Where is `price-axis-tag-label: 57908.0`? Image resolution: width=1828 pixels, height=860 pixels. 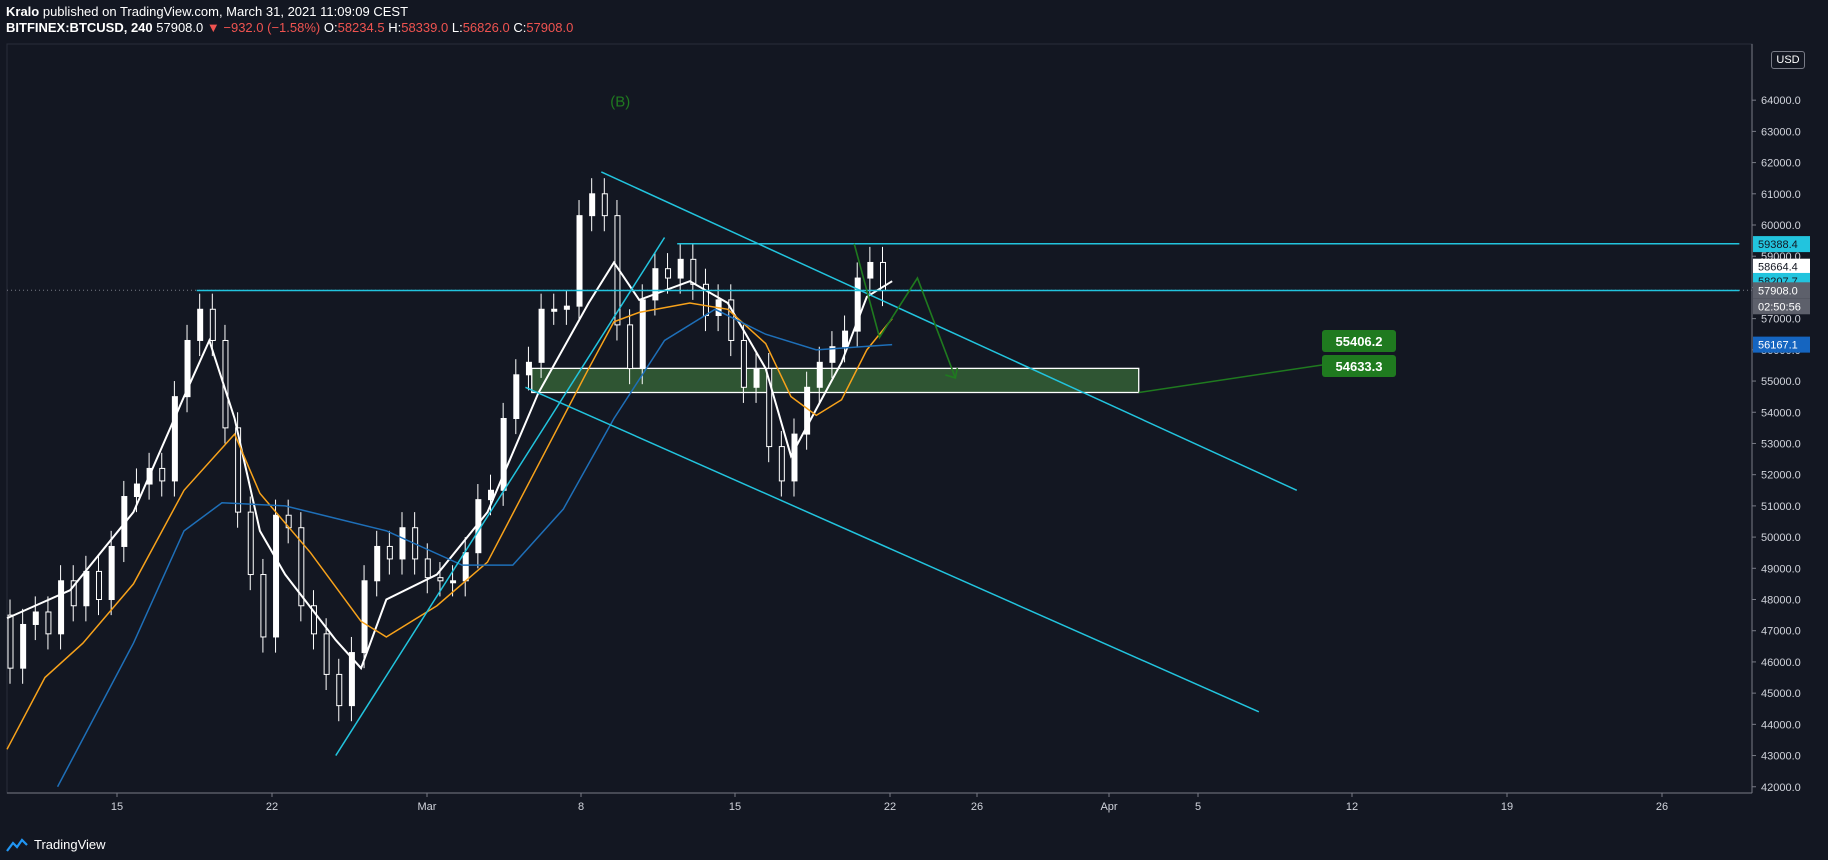 price-axis-tag-label: 57908.0 is located at coordinates (1778, 291).